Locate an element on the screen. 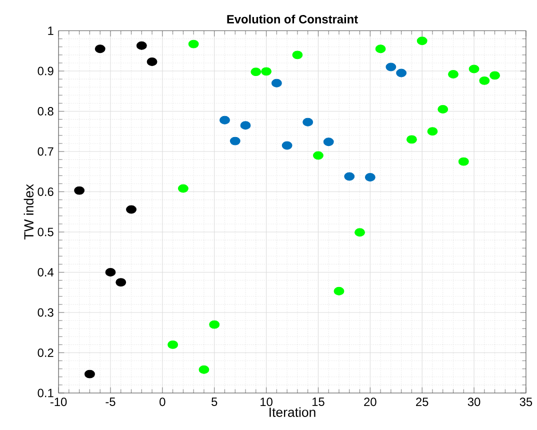 The width and height of the screenshot is (537, 430). y-tick-label: 0.2 is located at coordinates (46, 353).